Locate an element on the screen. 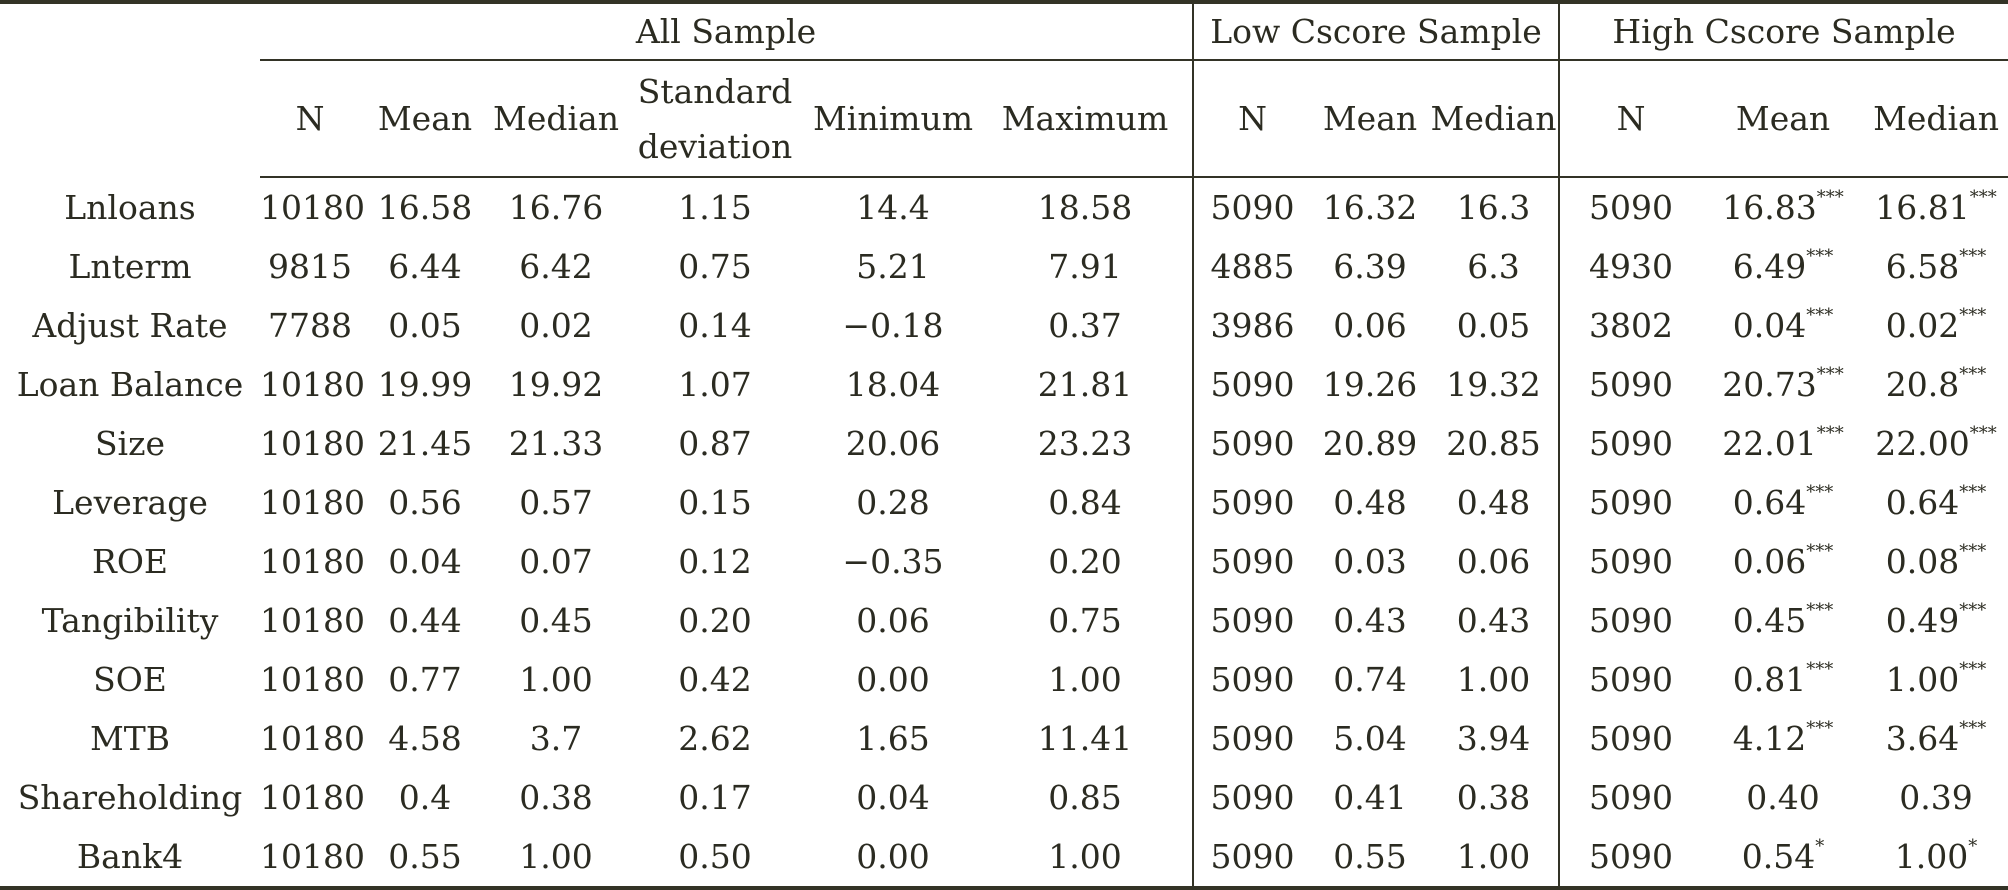 The width and height of the screenshot is (2008, 890). all-max-value: 0.84 is located at coordinates (1085, 502).